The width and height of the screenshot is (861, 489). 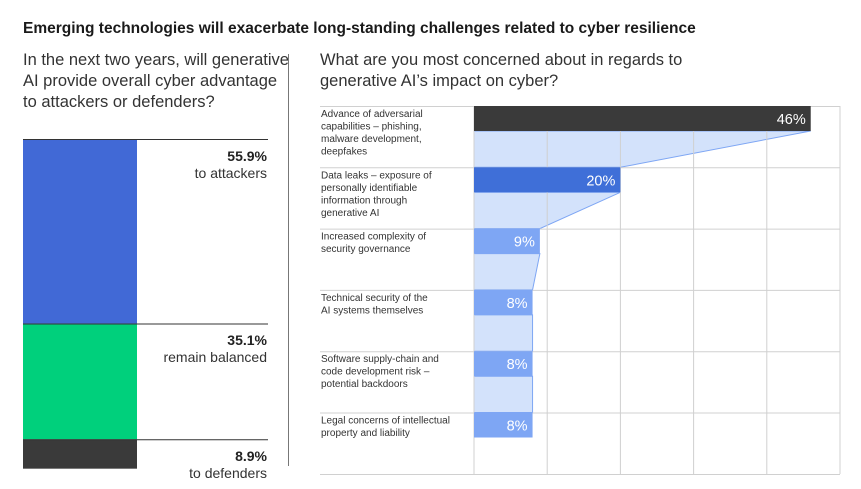 What do you see at coordinates (350, 213) in the screenshot?
I see `category-label-line: generative AI` at bounding box center [350, 213].